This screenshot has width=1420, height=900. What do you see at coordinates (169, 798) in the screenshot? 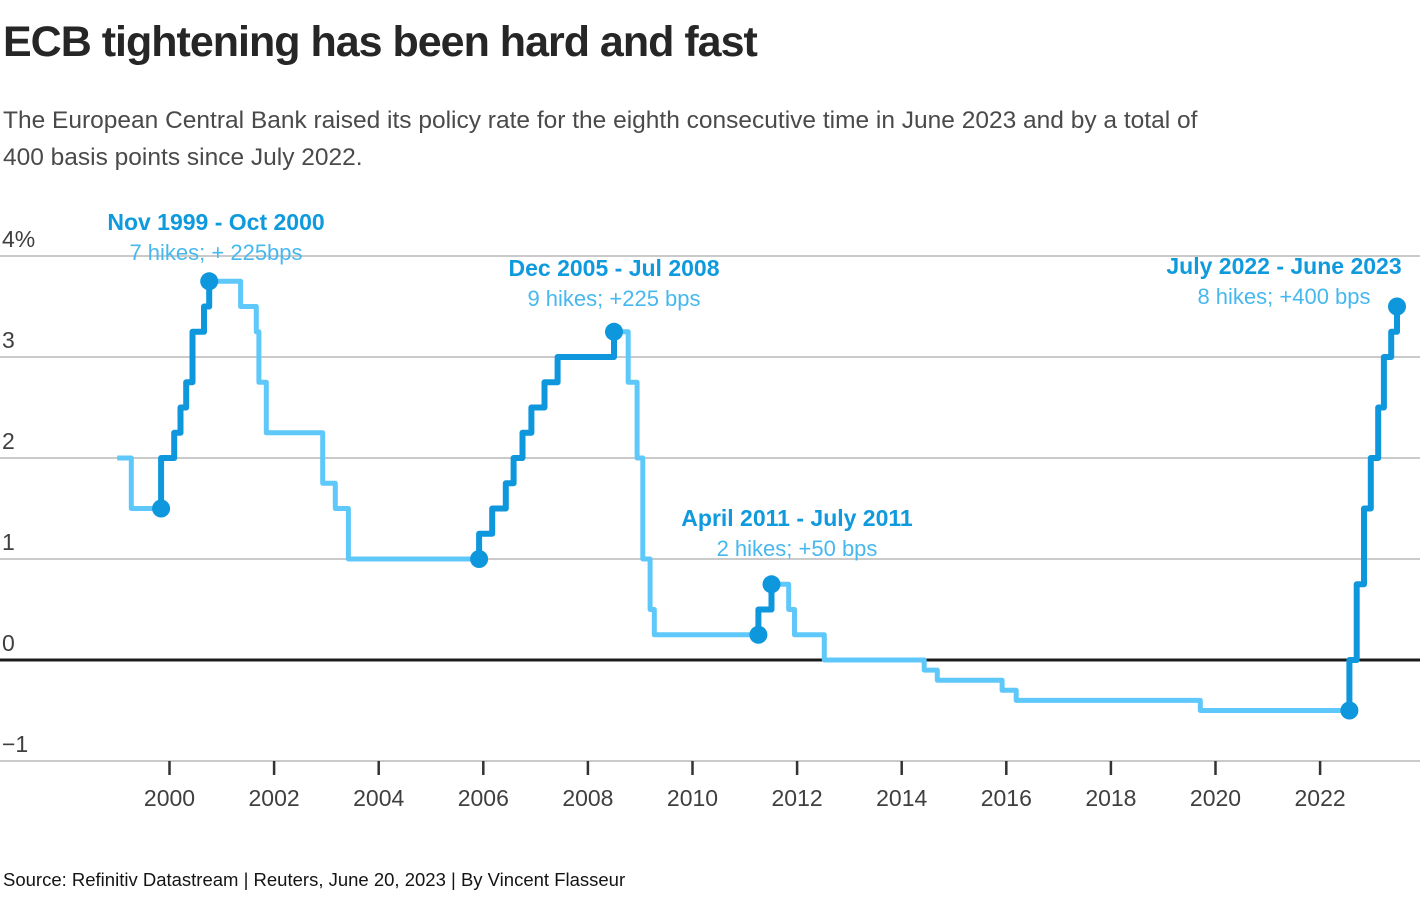
I see `x-axis-label: 2000` at bounding box center [169, 798].